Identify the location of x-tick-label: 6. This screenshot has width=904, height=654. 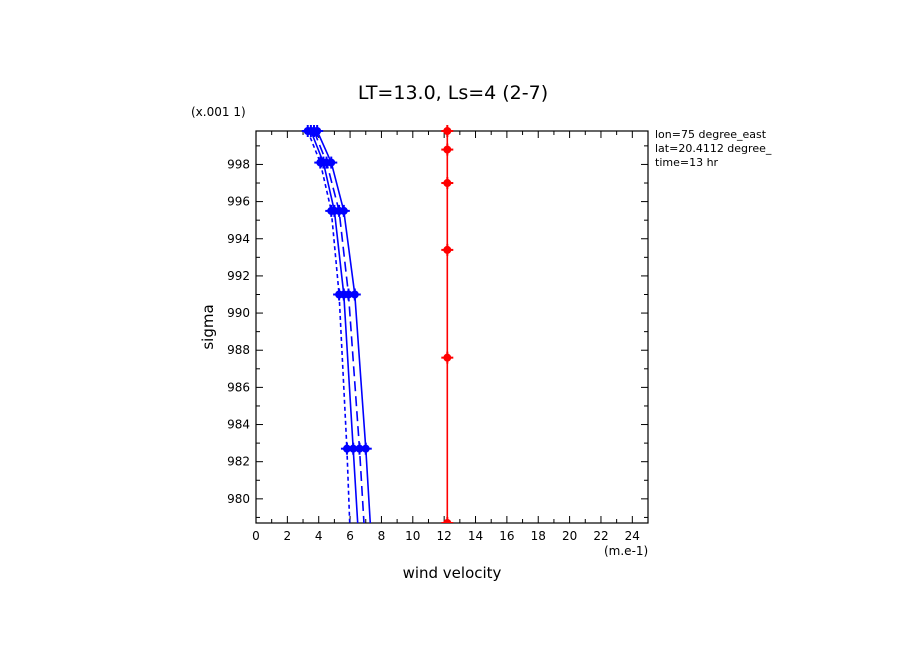
(350, 536).